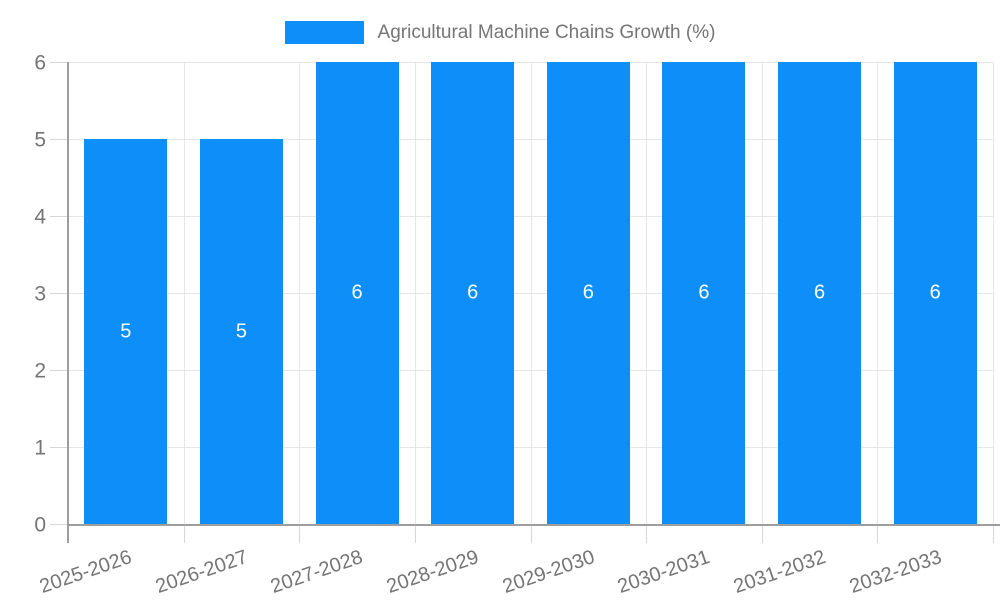  What do you see at coordinates (201, 572) in the screenshot?
I see `x-axis-category-label: 2026-2027` at bounding box center [201, 572].